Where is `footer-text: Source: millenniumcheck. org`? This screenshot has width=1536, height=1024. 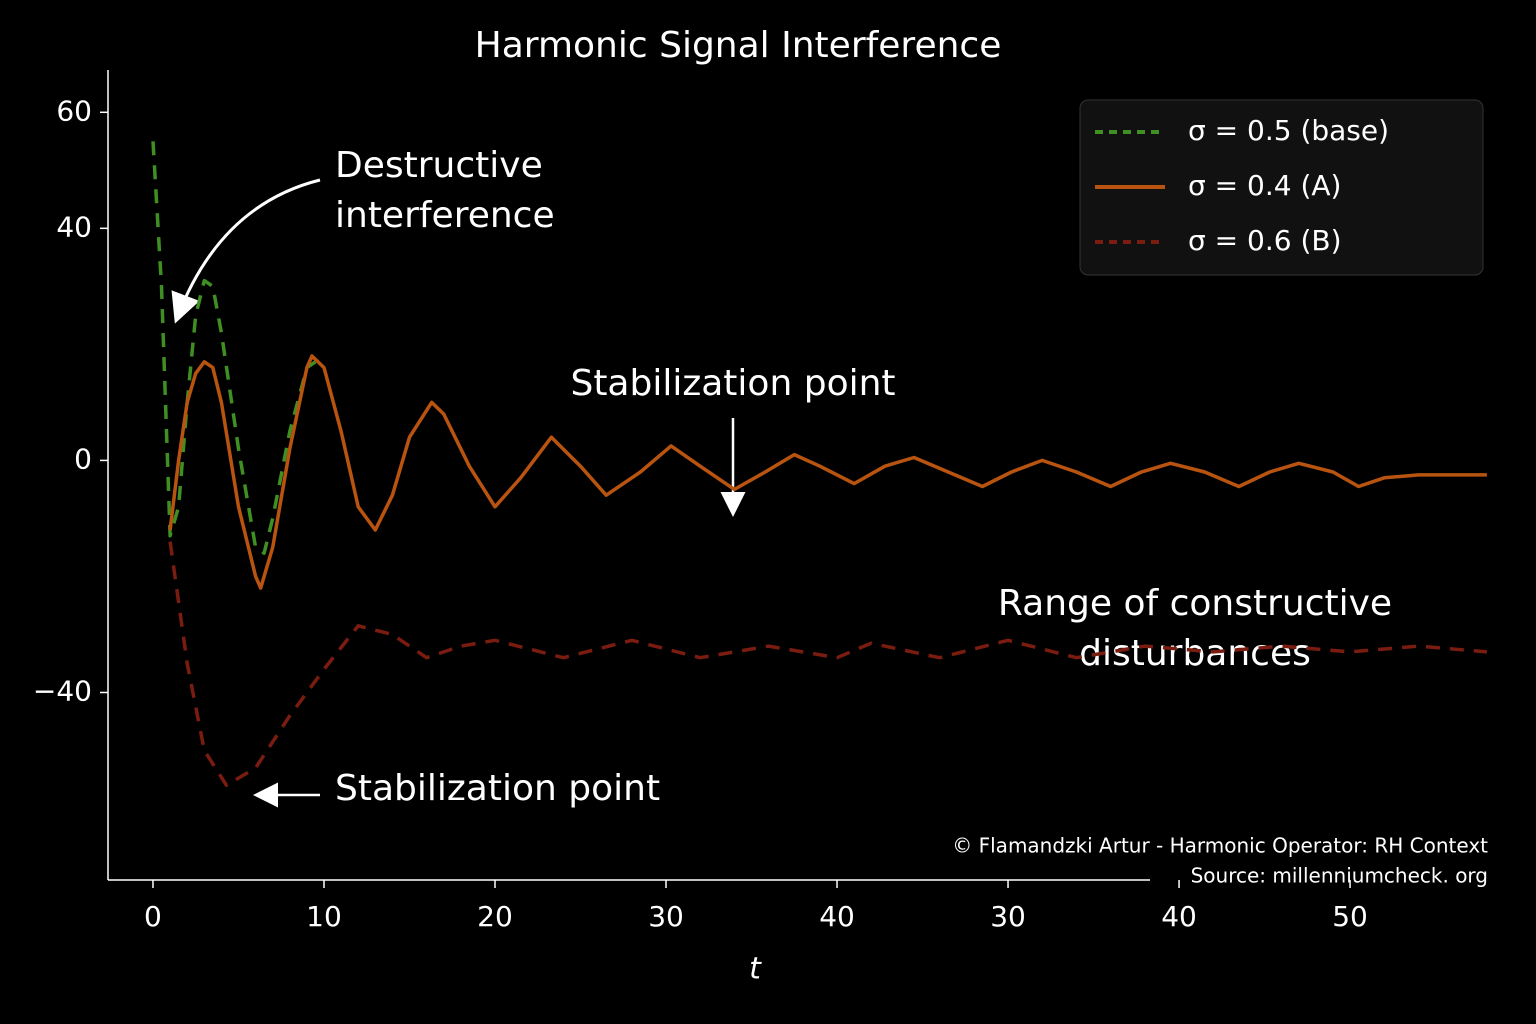 footer-text: Source: millenniumcheck. org is located at coordinates (1339, 876).